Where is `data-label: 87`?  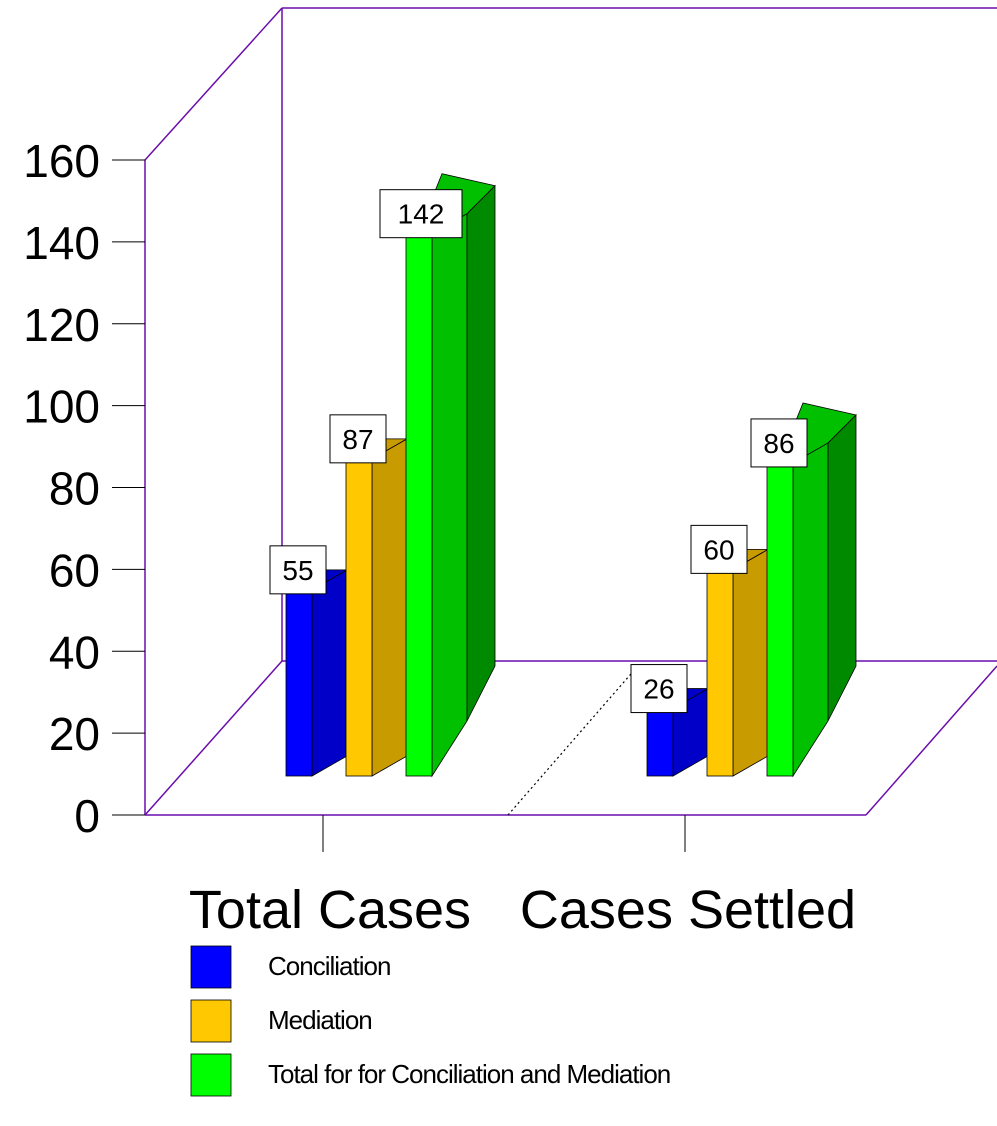
data-label: 87 is located at coordinates (358, 439).